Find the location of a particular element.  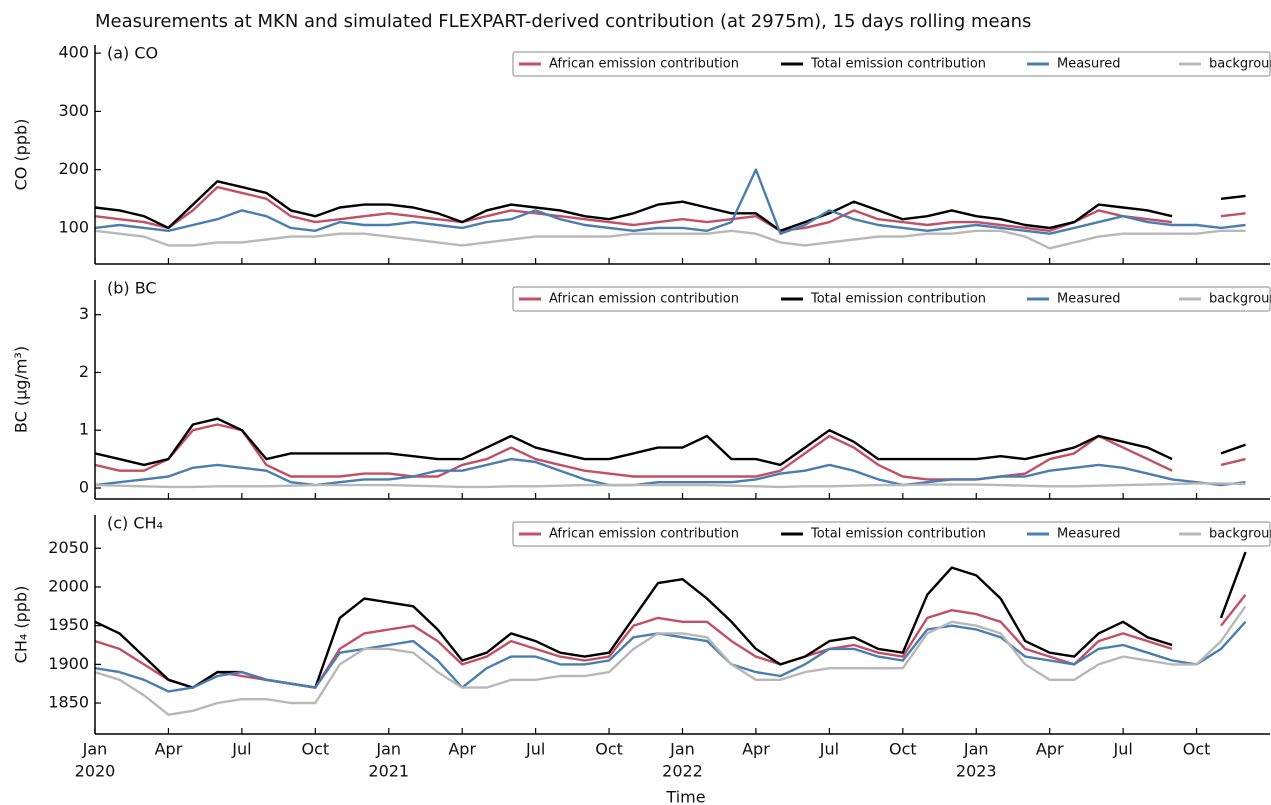

y-axis-label: BC (μg/m³) is located at coordinates (21, 389).